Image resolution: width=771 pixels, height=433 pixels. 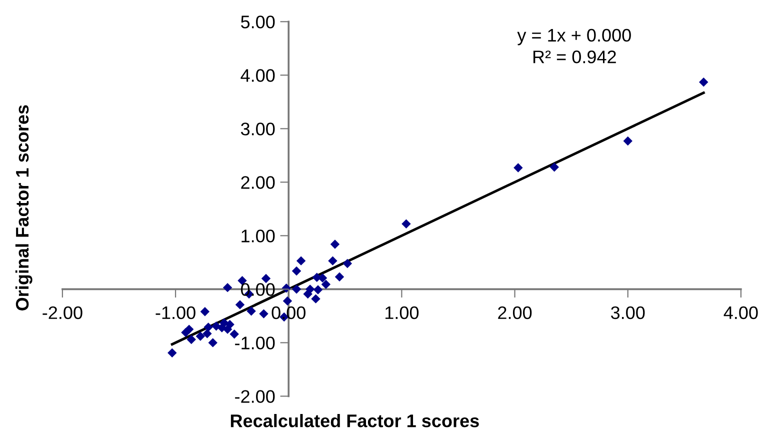 I want to click on y-tick-label: 4.00, so click(x=257, y=75).